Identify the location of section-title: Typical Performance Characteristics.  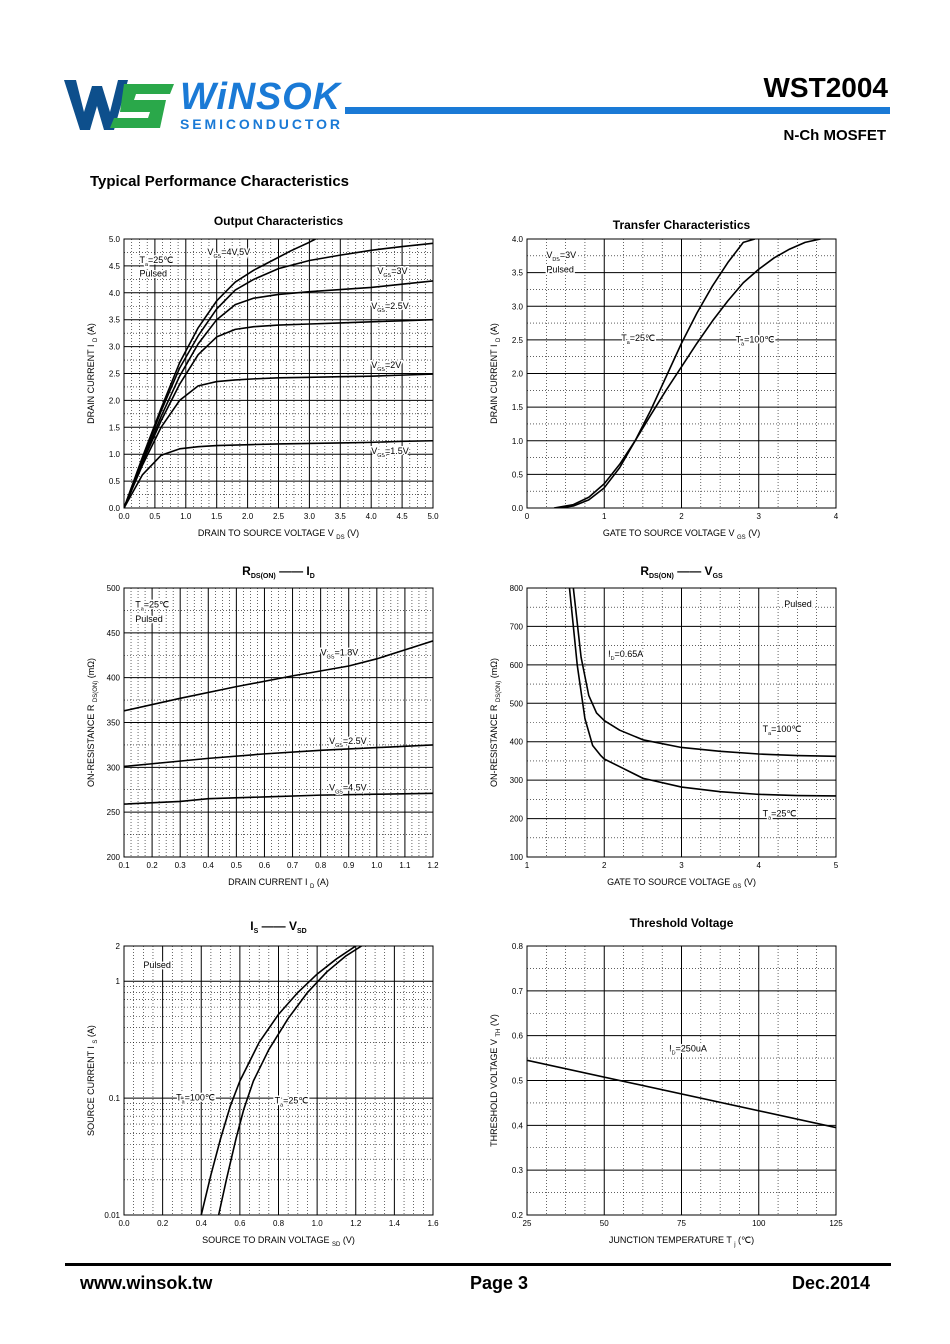
(220, 181).